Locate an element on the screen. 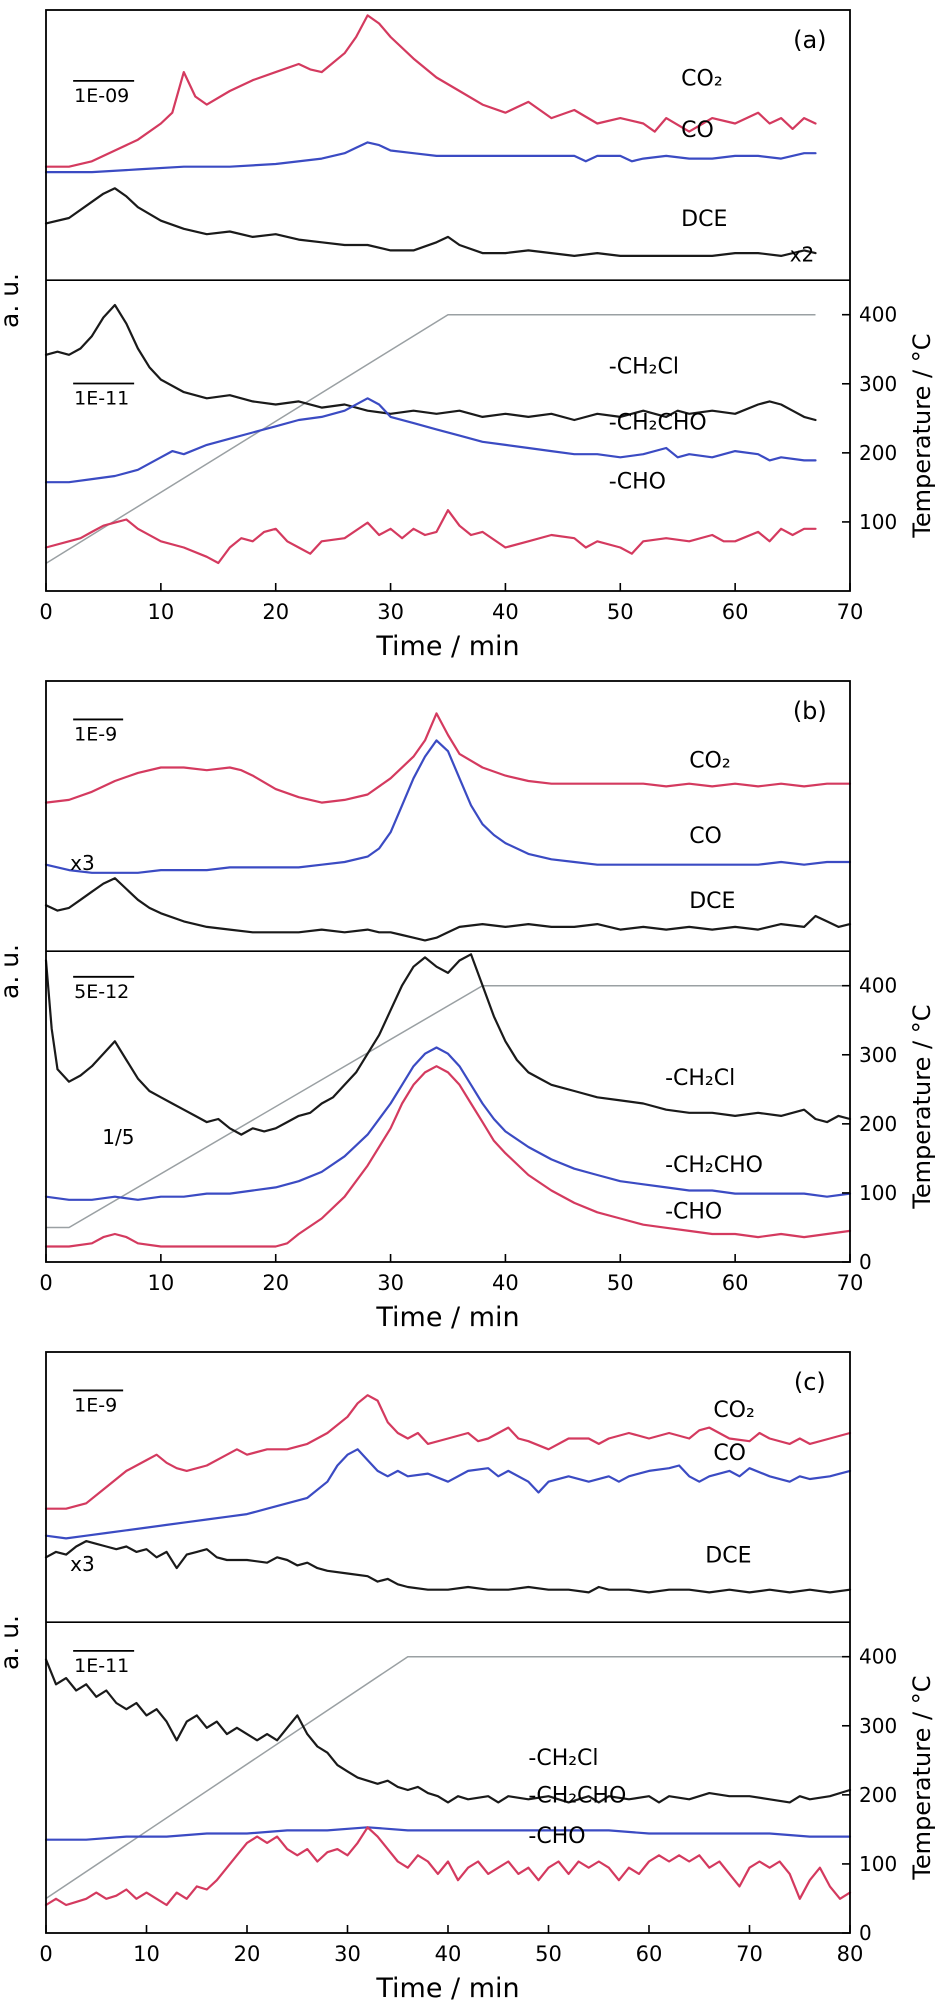 The image size is (946, 2013). annotation: 1/5 is located at coordinates (118, 1137).